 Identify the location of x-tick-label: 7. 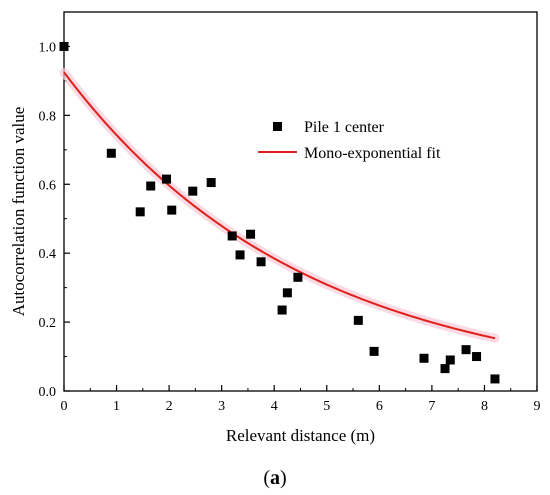
(431, 406).